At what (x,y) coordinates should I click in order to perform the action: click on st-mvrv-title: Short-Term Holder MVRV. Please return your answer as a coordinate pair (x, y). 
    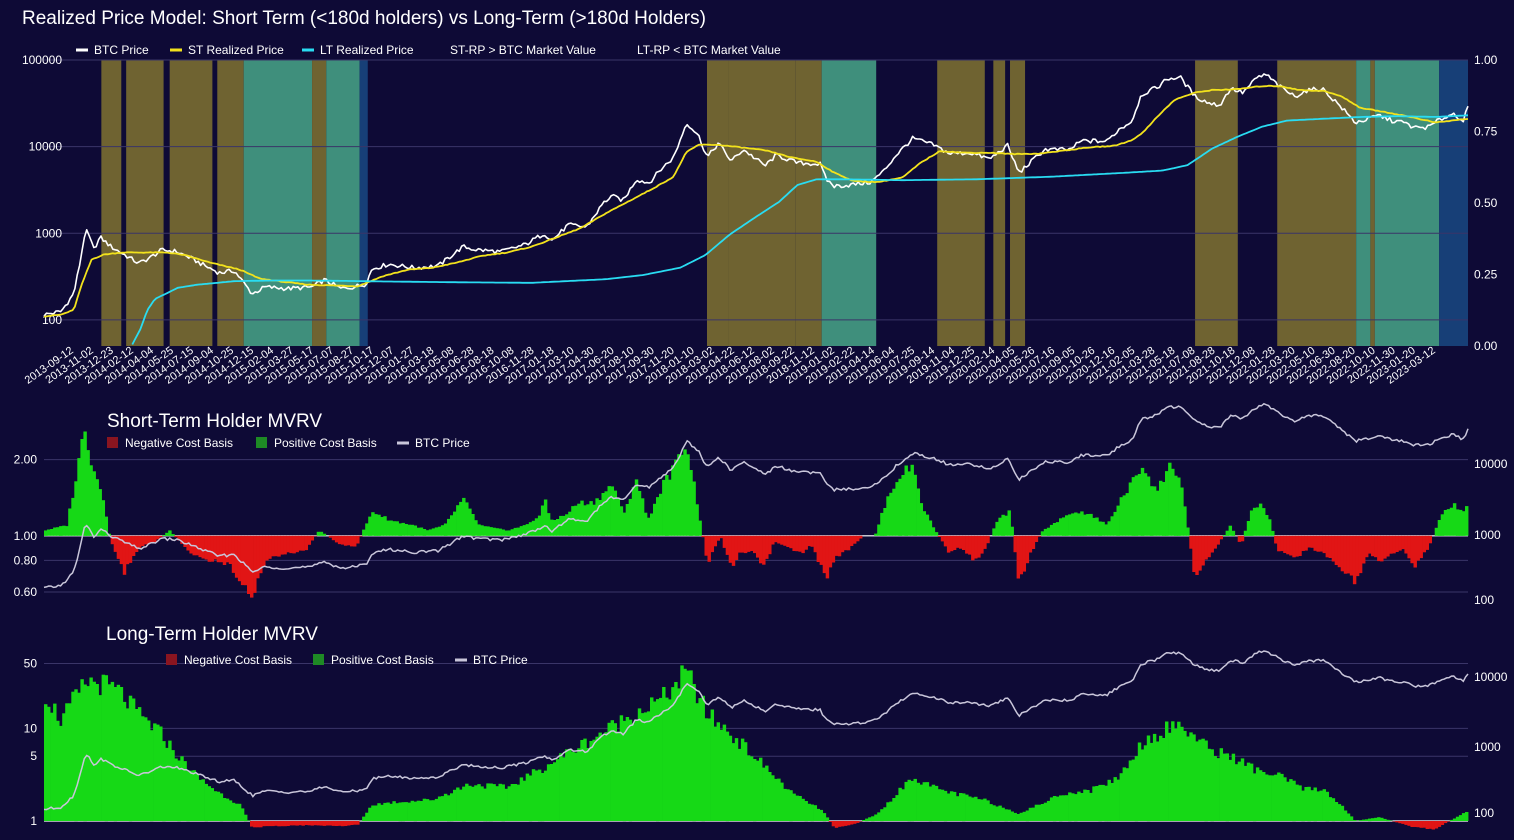
    Looking at the image, I should click on (214, 421).